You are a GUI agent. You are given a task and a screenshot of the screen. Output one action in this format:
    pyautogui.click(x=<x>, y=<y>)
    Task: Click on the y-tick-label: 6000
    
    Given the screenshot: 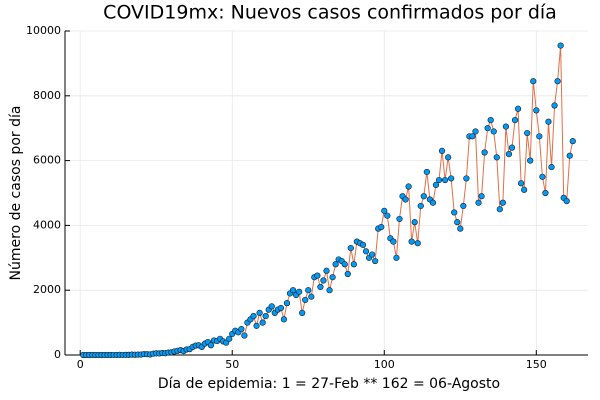 What is the action you would take?
    pyautogui.click(x=47, y=160)
    